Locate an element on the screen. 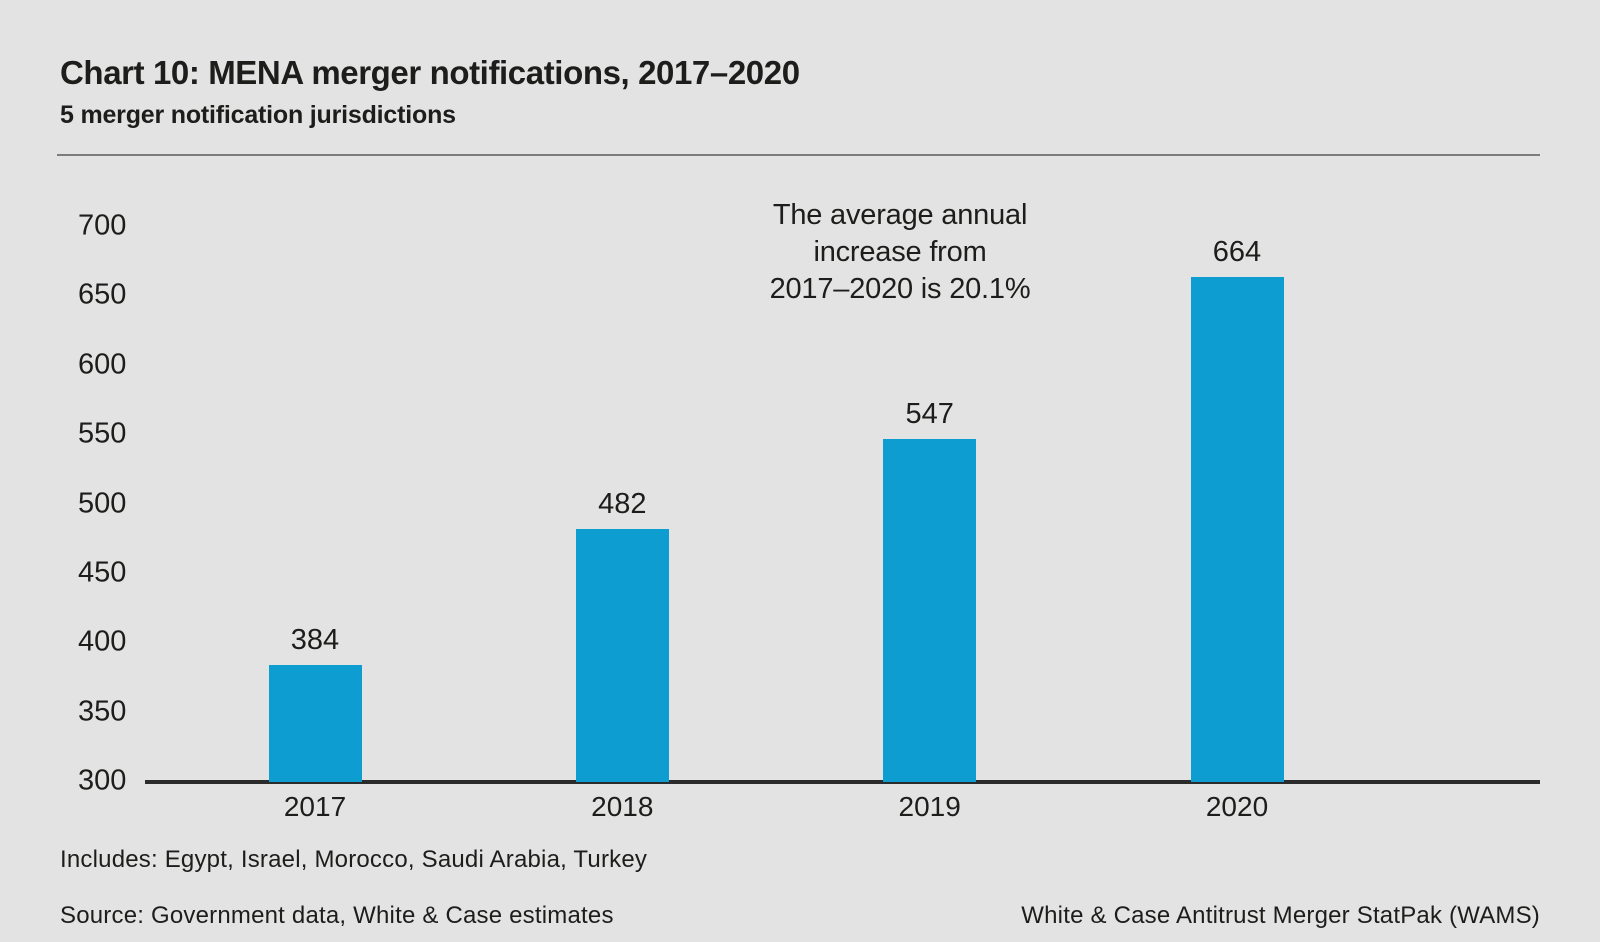  chart-subtitle: 5 merger notification jurisdictions is located at coordinates (258, 115).